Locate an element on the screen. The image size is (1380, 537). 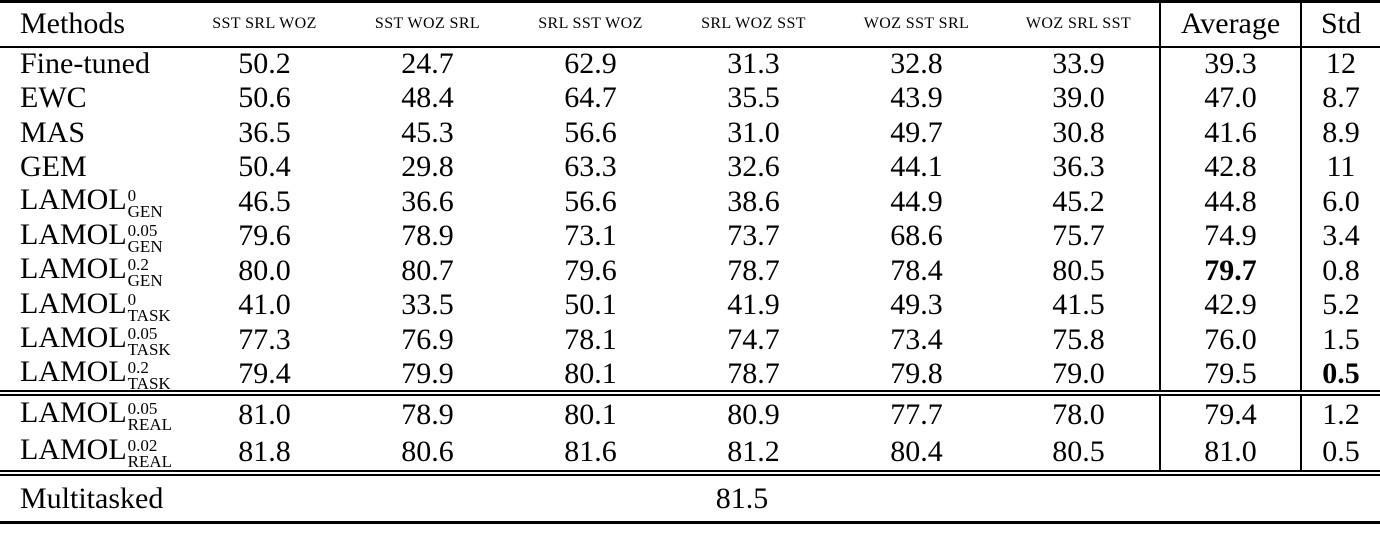
method-scripts: 0.2 TASK is located at coordinates (149, 375).